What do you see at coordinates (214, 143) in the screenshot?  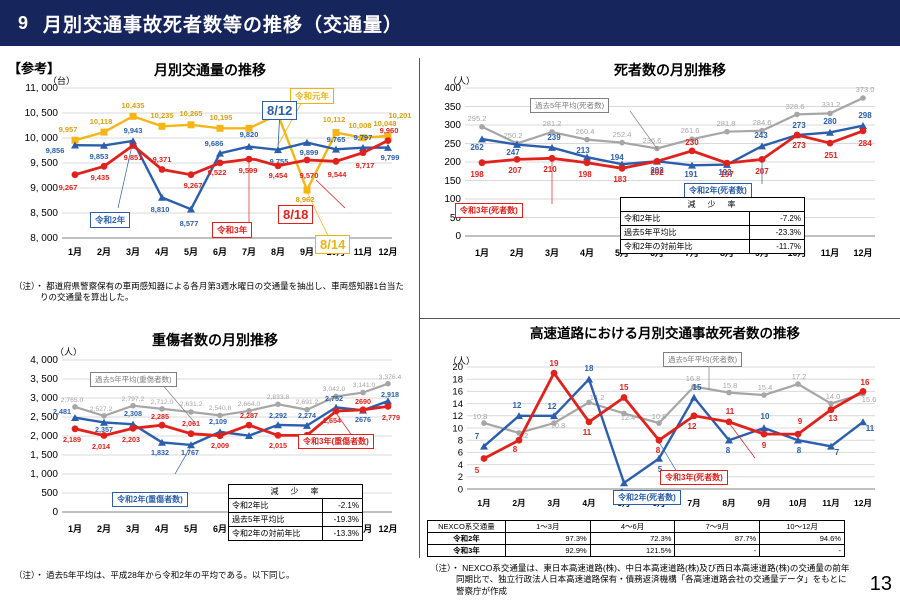 I see `svg-text: 9,686` at bounding box center [214, 143].